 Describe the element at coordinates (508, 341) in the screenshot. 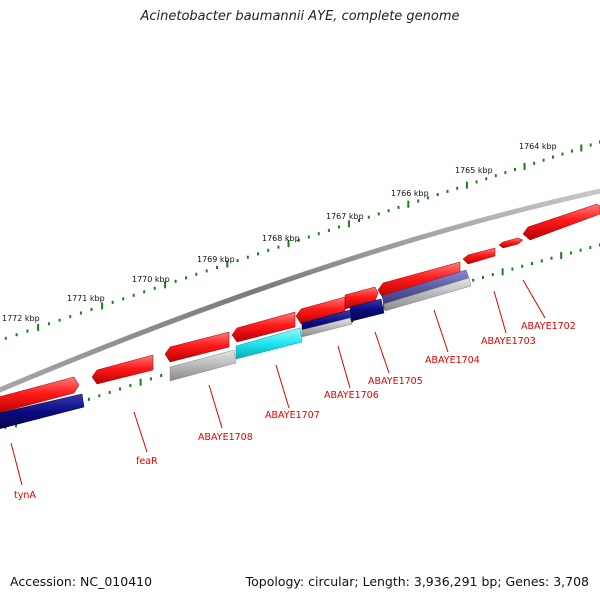

I see `gene-label-ABAYE1703: ABAYE1703` at that location.